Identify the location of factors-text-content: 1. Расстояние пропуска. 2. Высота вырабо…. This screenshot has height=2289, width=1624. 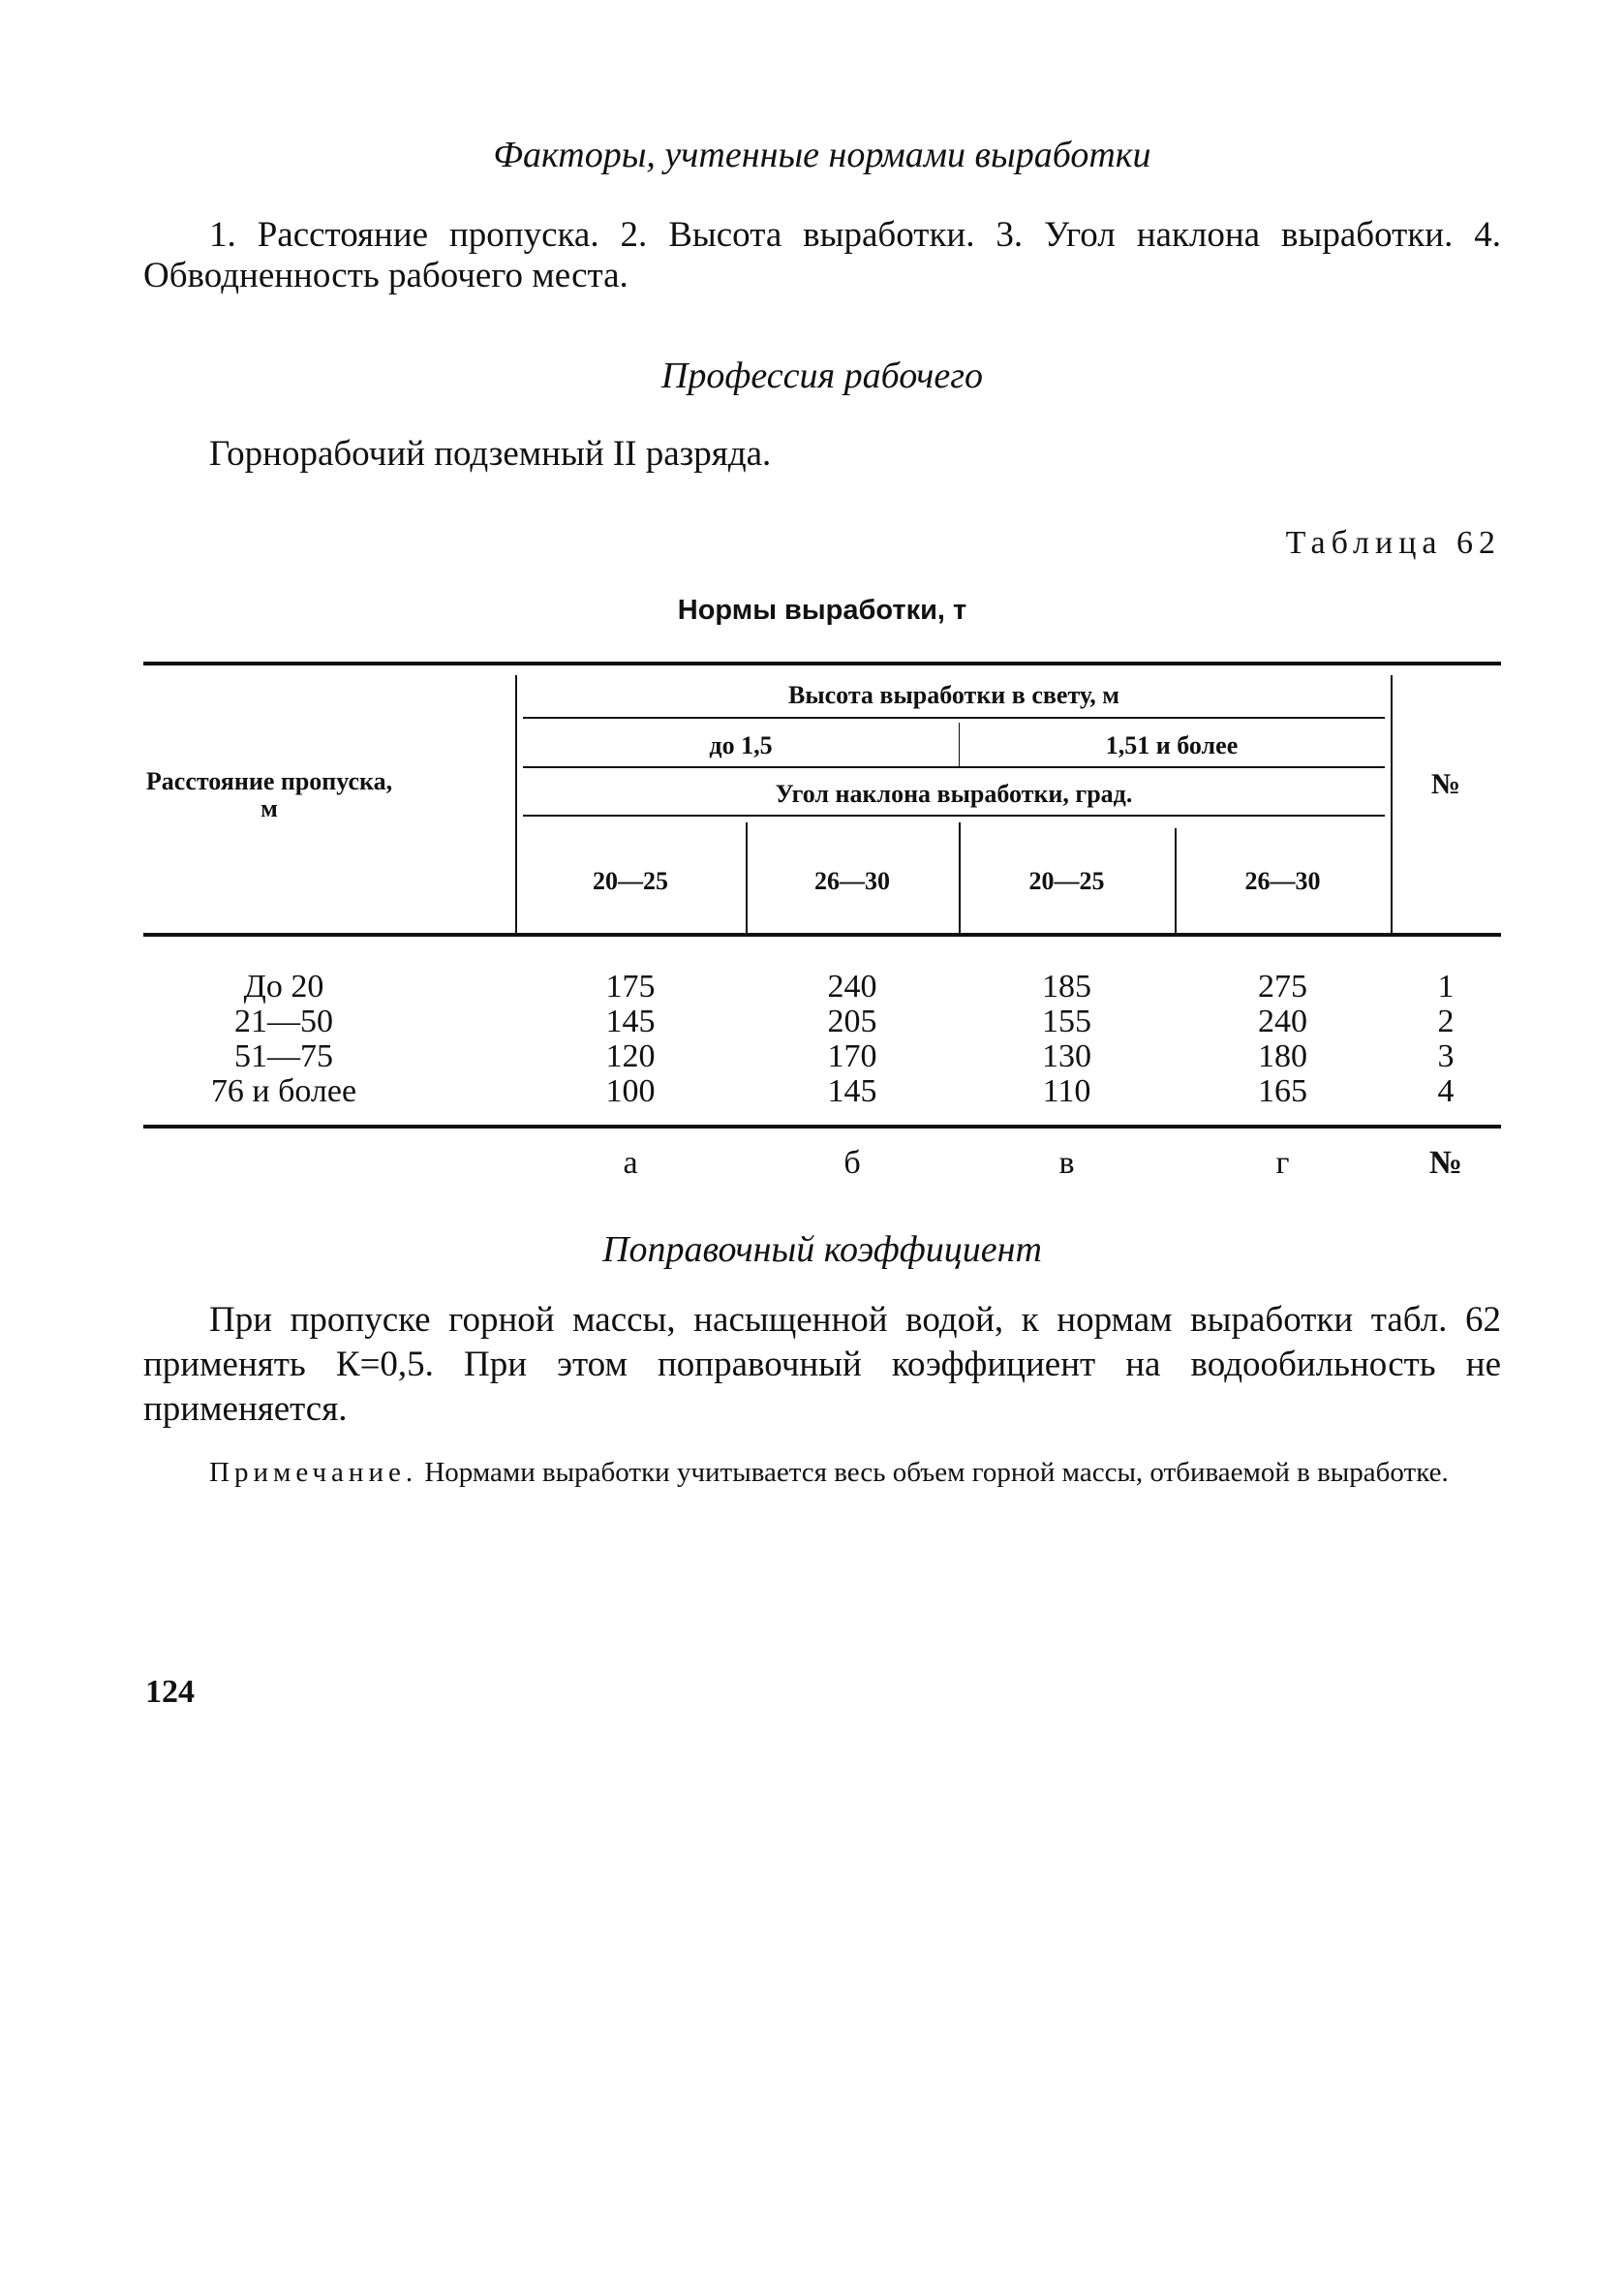
(822, 255).